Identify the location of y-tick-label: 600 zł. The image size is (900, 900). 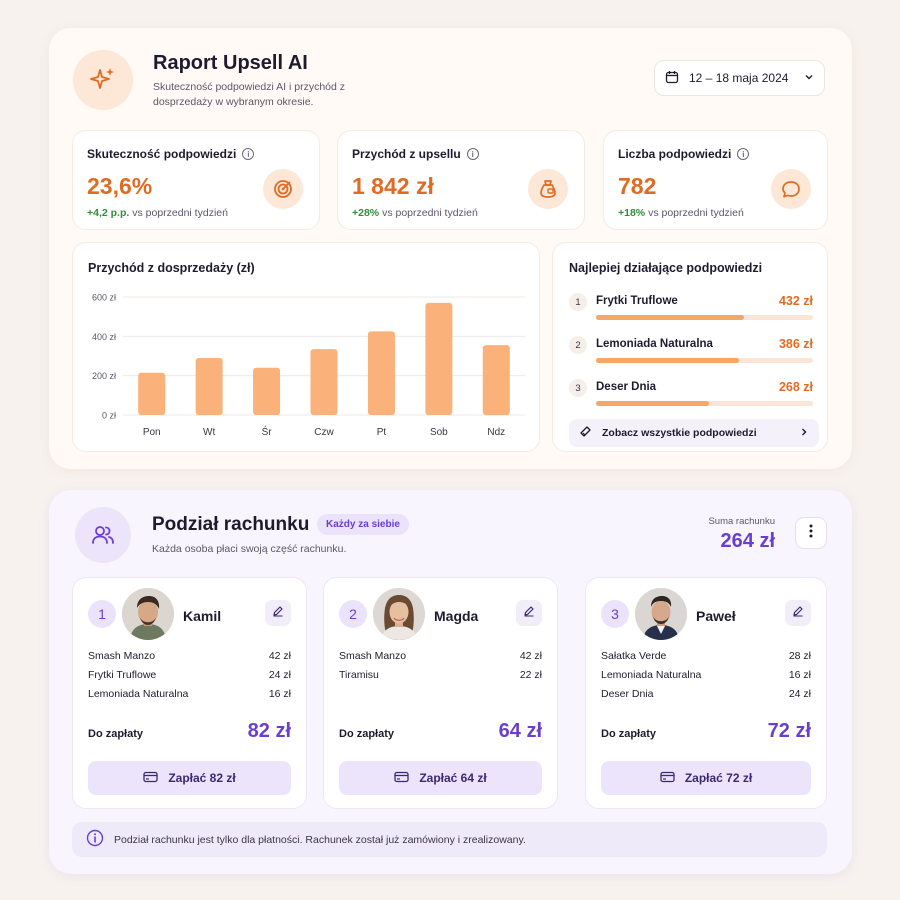
(104, 298).